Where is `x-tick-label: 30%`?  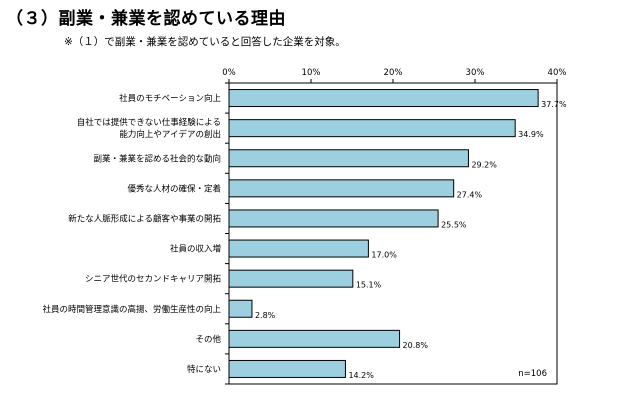
x-tick-label: 30% is located at coordinates (475, 73).